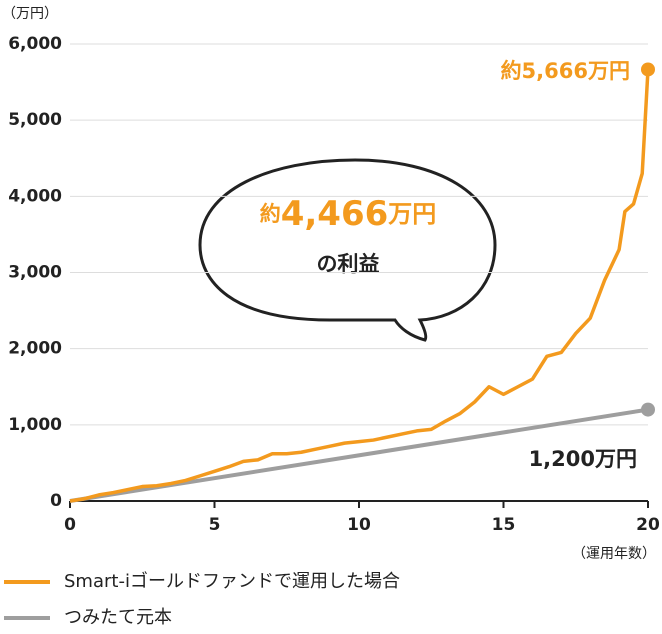 The width and height of the screenshot is (662, 634). What do you see at coordinates (215, 525) in the screenshot?
I see `x-tick-label: 5` at bounding box center [215, 525].